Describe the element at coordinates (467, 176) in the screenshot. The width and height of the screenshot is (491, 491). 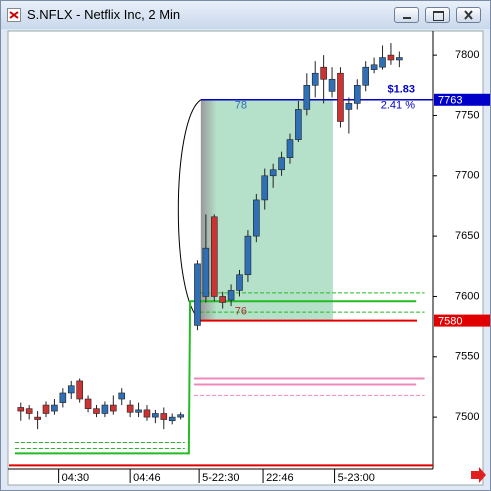
I see `y-tick-label: 7700` at that location.